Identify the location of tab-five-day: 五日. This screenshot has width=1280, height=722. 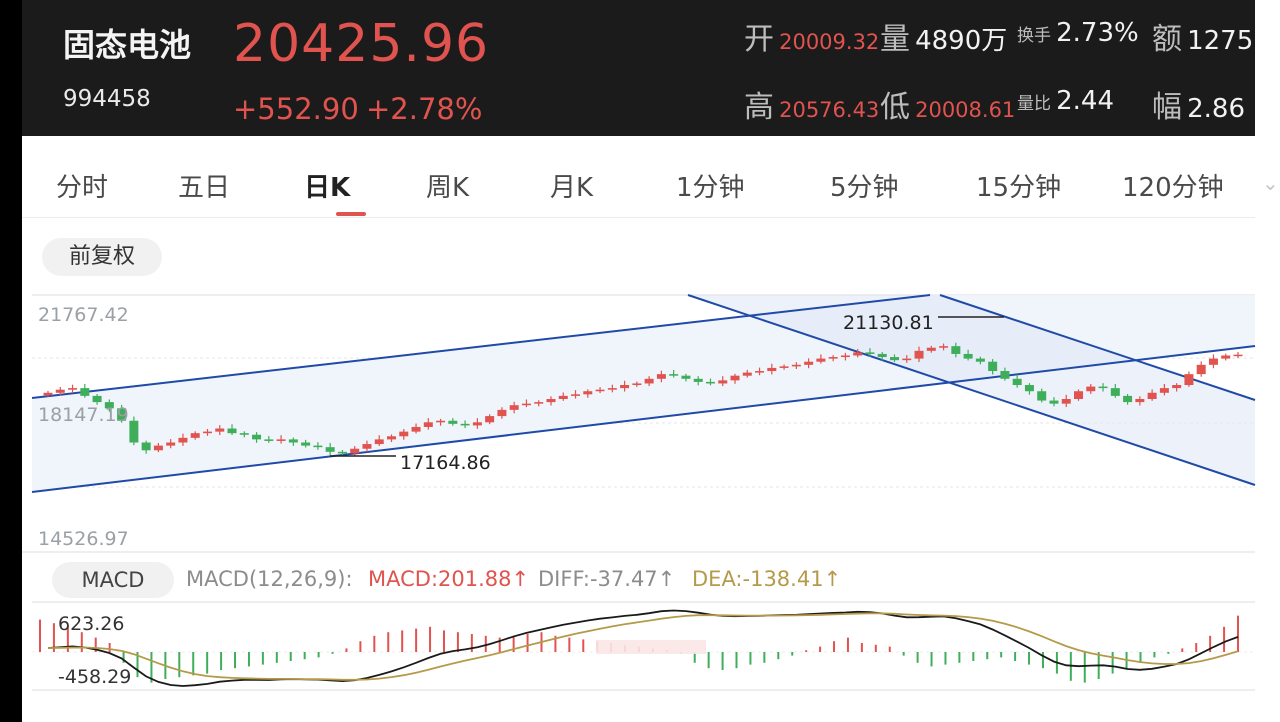
(204, 188).